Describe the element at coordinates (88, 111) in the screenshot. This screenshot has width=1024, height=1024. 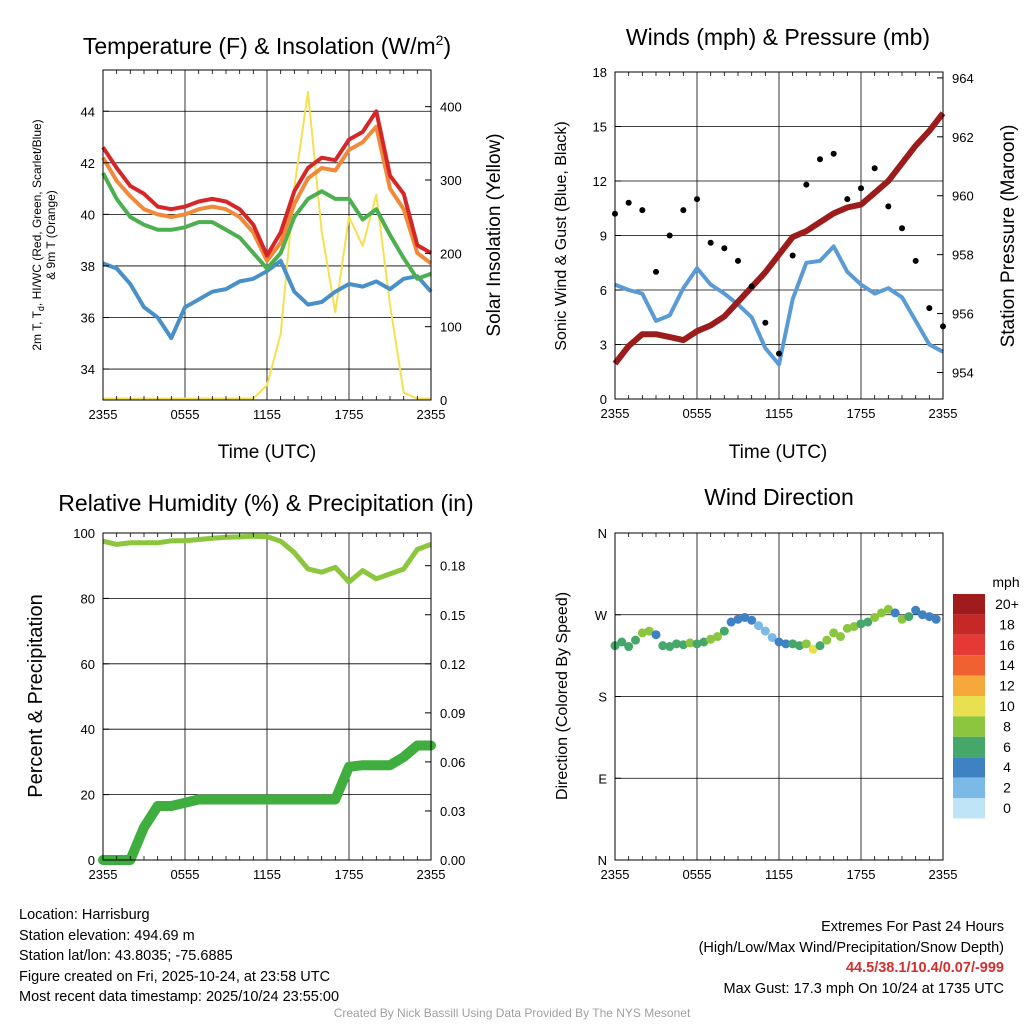
I see `y-tick-label: 44` at that location.